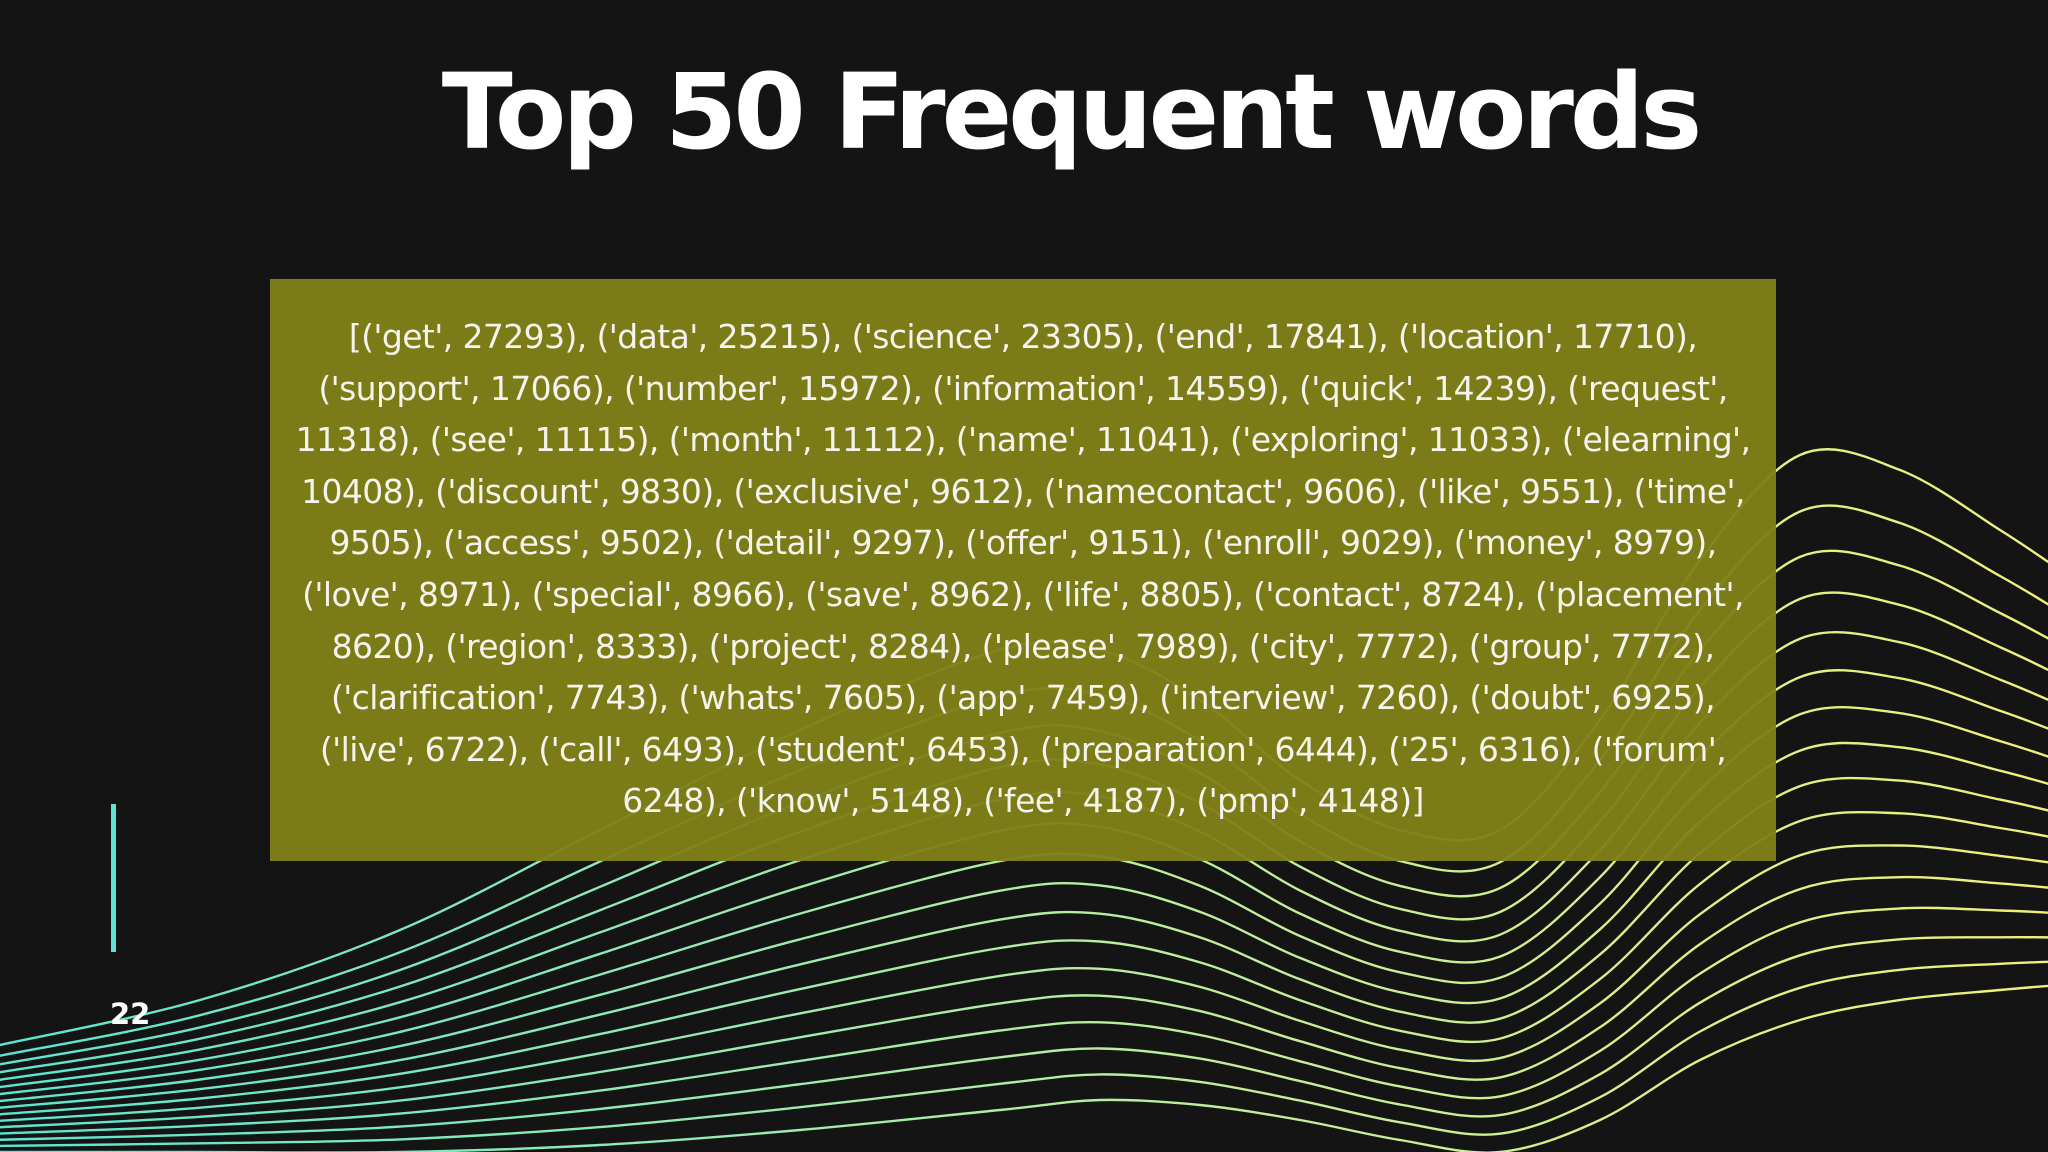 This screenshot has height=1152, width=2048. Describe the element at coordinates (1024, 1068) in the screenshot. I see `wave-line` at that location.